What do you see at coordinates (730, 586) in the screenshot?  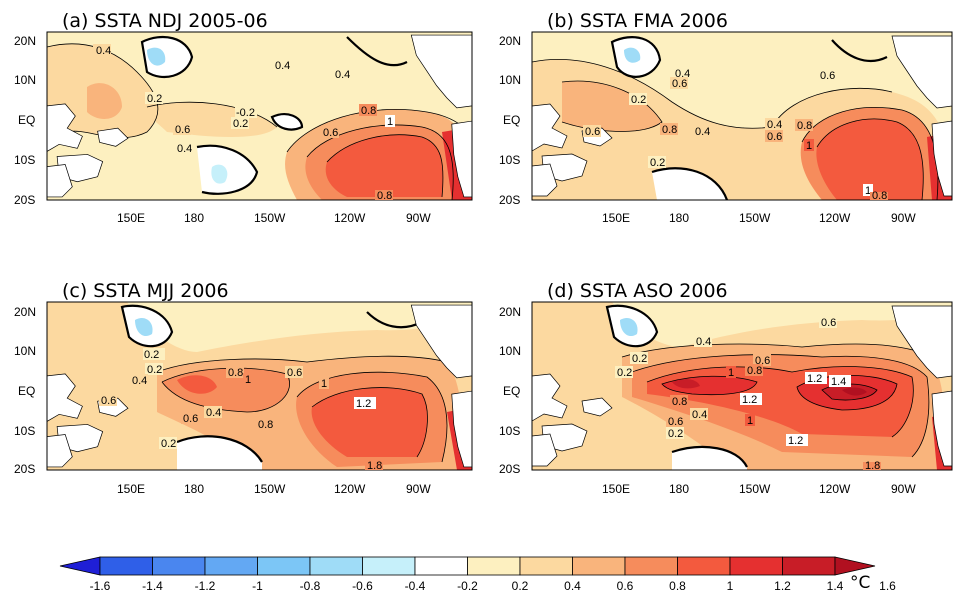 I see `colorbar-tick-label: 1` at bounding box center [730, 586].